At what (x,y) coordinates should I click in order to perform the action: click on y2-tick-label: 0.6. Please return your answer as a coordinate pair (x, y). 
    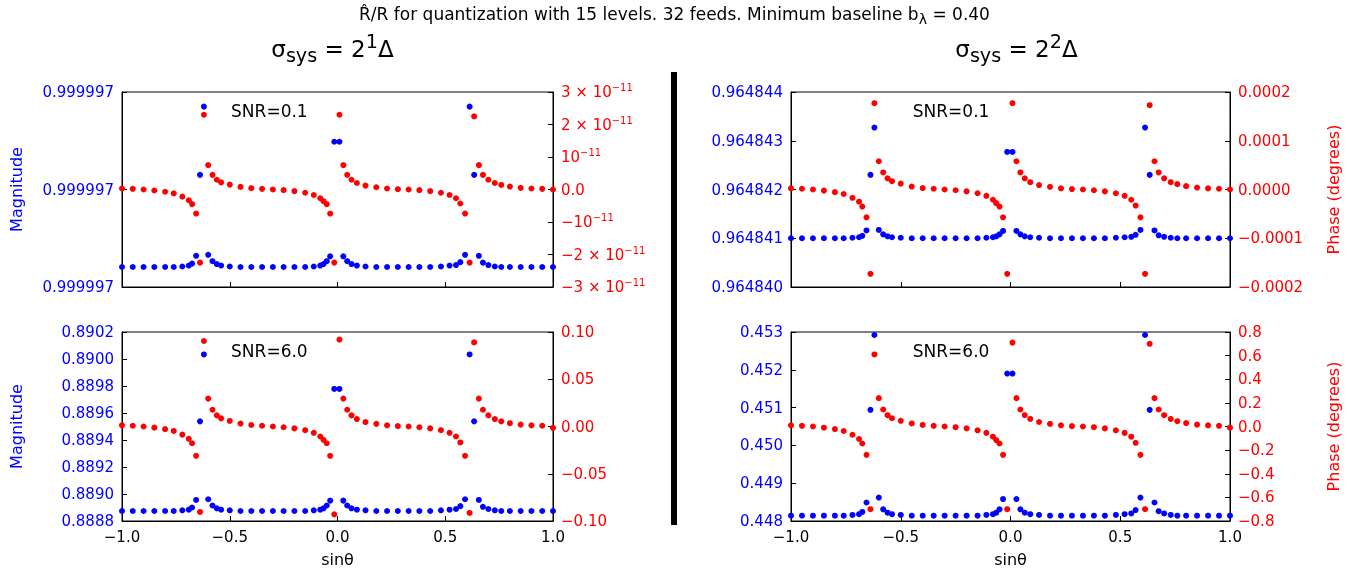
    Looking at the image, I should click on (1250, 355).